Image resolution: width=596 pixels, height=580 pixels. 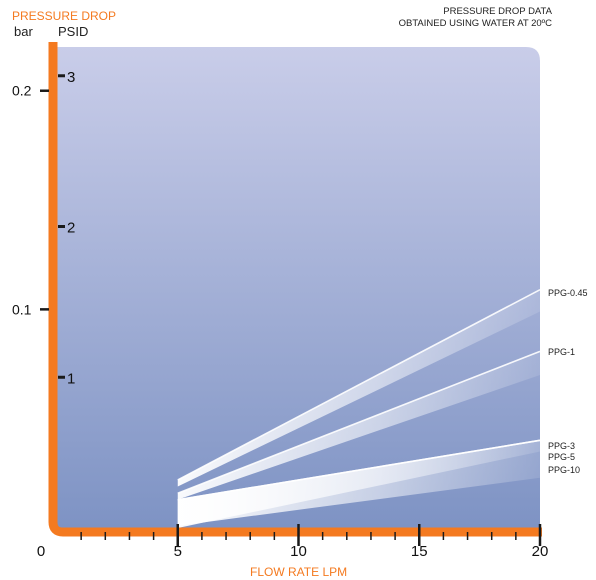 What do you see at coordinates (561, 457) in the screenshot?
I see `series-label-ppg-5: PPG-5` at bounding box center [561, 457].